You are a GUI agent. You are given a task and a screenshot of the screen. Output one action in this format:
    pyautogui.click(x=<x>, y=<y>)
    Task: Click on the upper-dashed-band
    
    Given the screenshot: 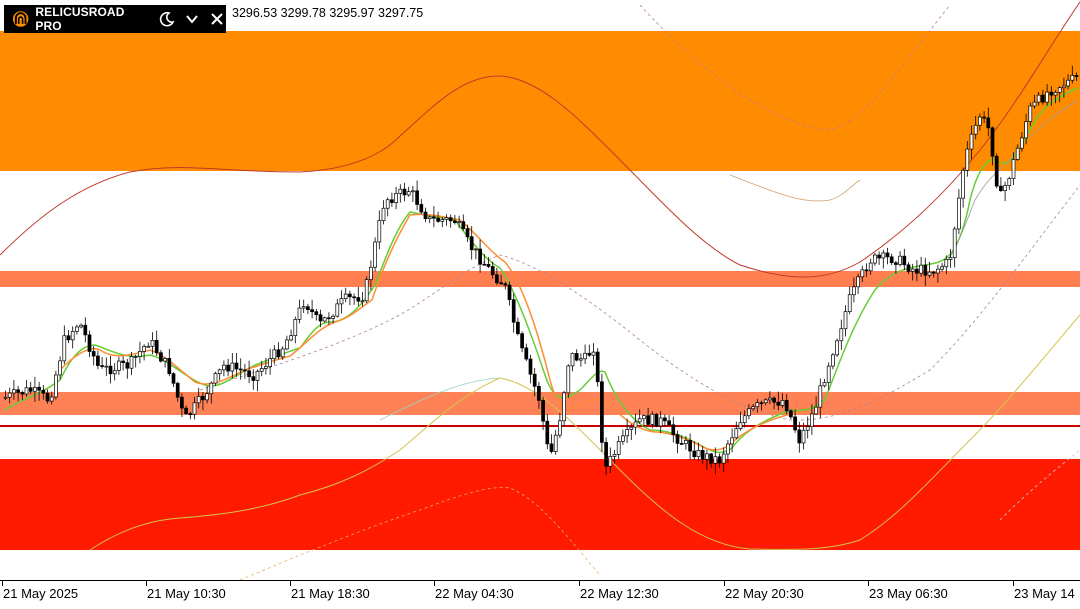 What is the action you would take?
    pyautogui.click(x=795, y=67)
    